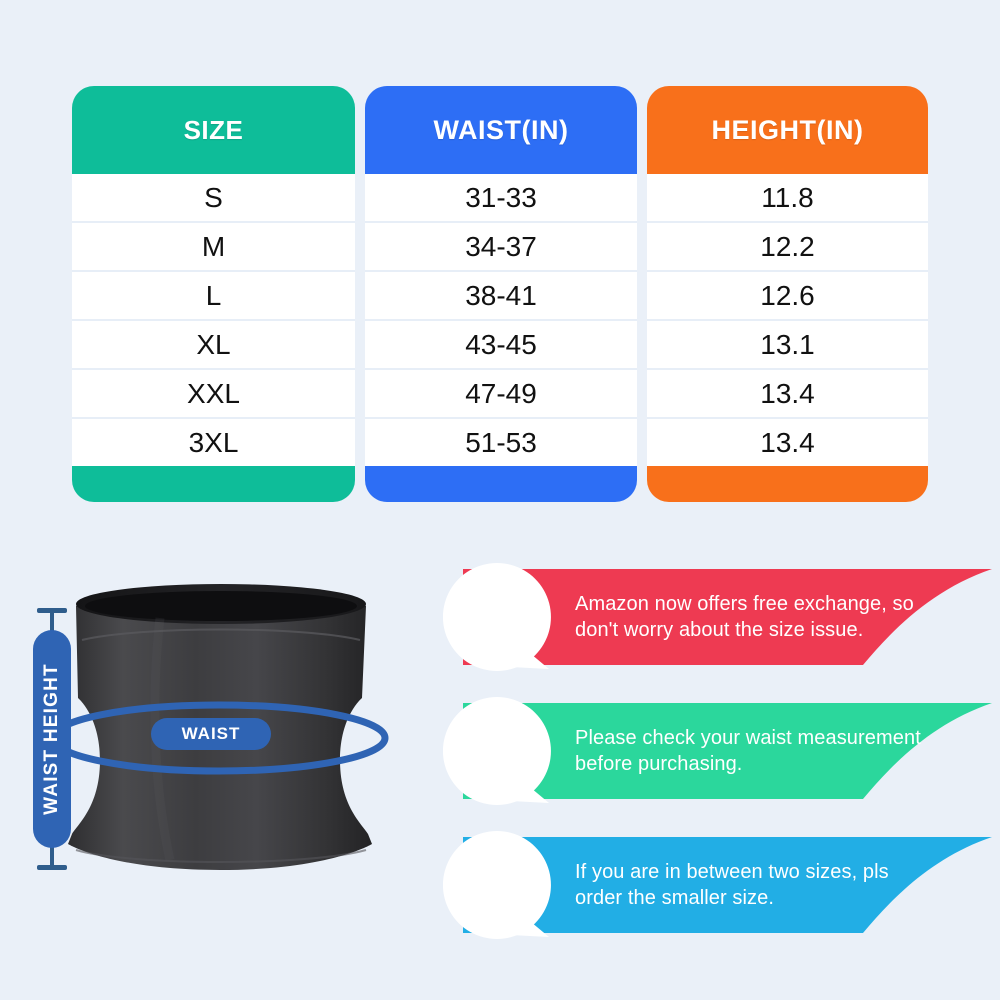 This screenshot has width=1000, height=1000. Describe the element at coordinates (787, 198) in the screenshot. I see `table-cell: 11.8` at that location.